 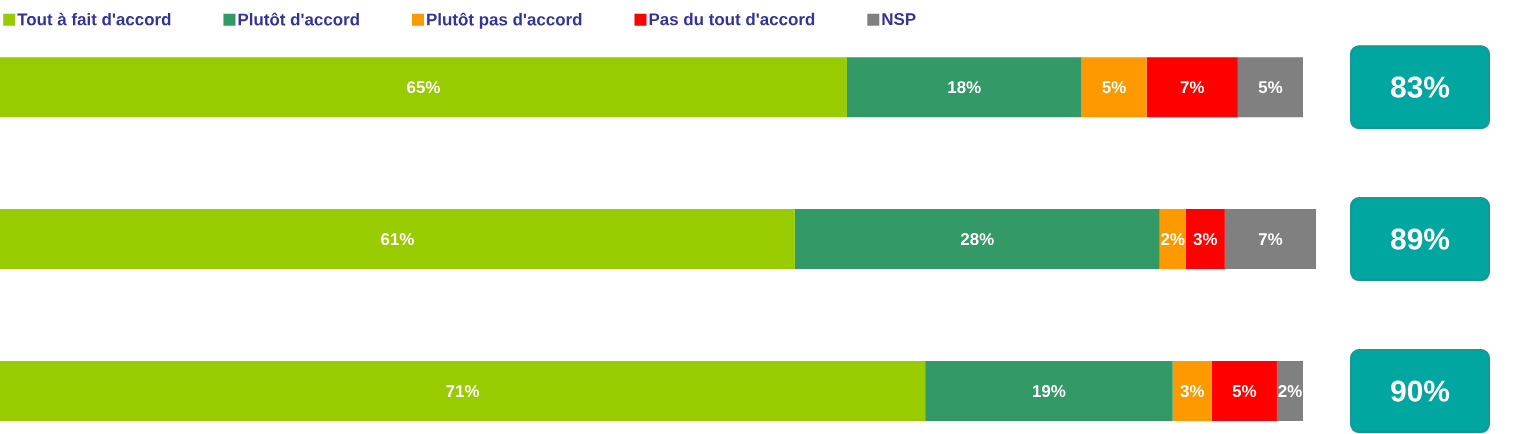 What do you see at coordinates (94, 19) in the screenshot?
I see `legend-label: Tout à fait d'accord` at bounding box center [94, 19].